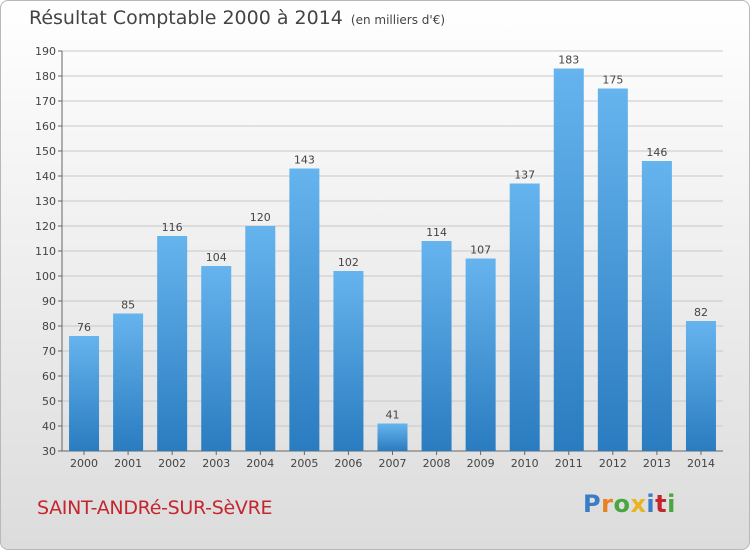 The width and height of the screenshot is (750, 550). I want to click on x-tick-label: 2008, so click(437, 463).